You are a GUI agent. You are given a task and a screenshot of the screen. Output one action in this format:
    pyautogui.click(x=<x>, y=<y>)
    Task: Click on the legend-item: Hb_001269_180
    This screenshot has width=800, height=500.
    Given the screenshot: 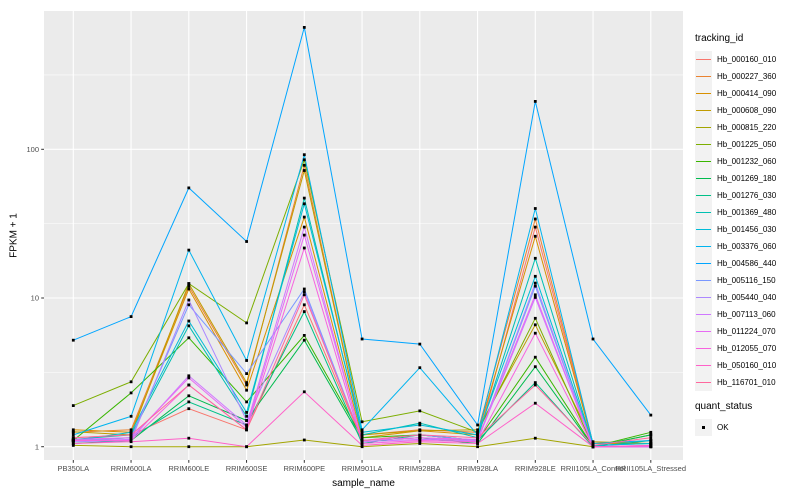 What is the action you would take?
    pyautogui.click(x=747, y=178)
    